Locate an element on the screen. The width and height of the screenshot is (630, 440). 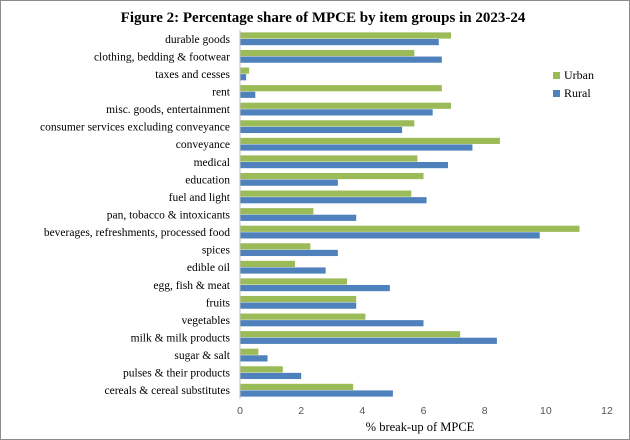
category-label: fuel and light is located at coordinates (200, 198).